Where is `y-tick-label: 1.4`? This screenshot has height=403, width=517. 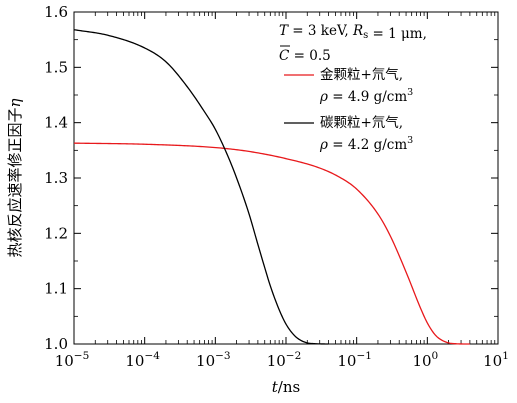
y-tick-label: 1.4 is located at coordinates (56, 123).